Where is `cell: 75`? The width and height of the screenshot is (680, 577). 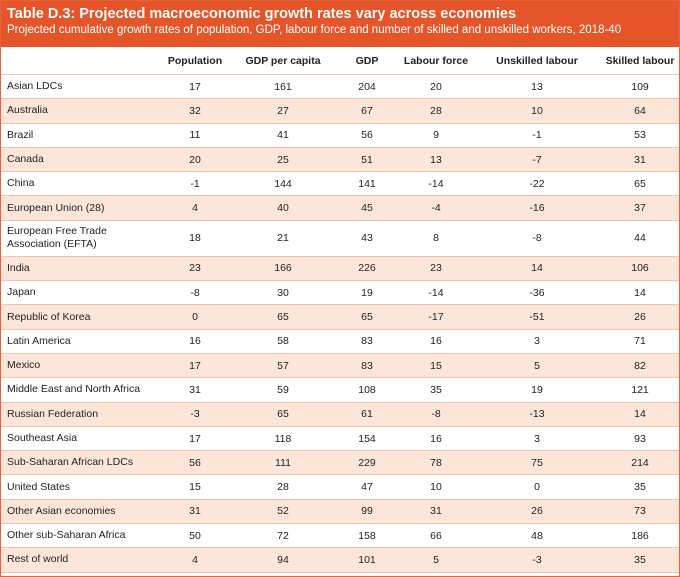
cell: 75 is located at coordinates (537, 462).